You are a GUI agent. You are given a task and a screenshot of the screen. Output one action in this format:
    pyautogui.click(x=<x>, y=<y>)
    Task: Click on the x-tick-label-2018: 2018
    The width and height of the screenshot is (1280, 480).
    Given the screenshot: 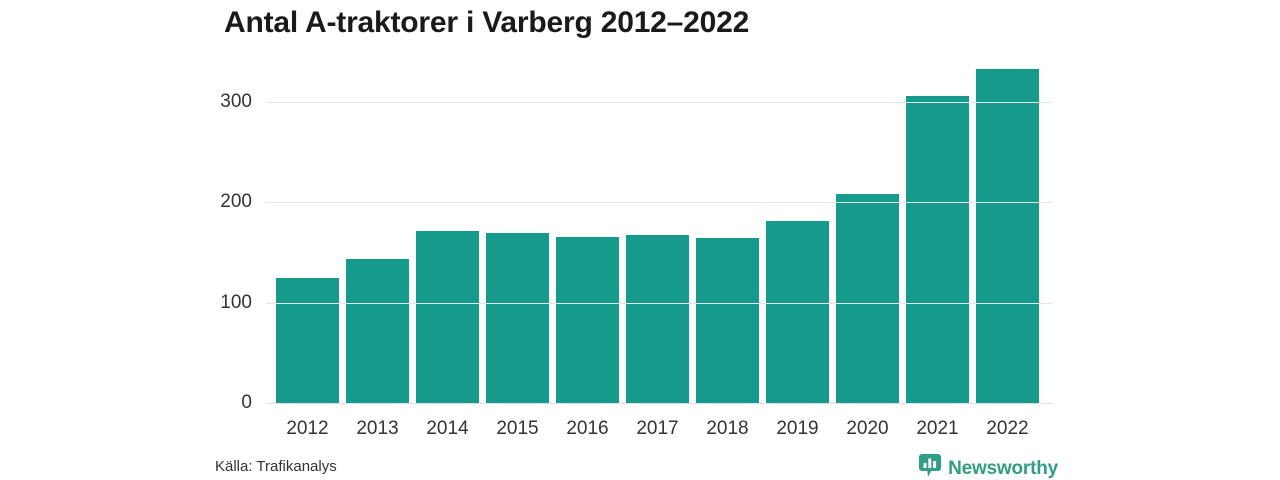 What is the action you would take?
    pyautogui.click(x=727, y=428)
    